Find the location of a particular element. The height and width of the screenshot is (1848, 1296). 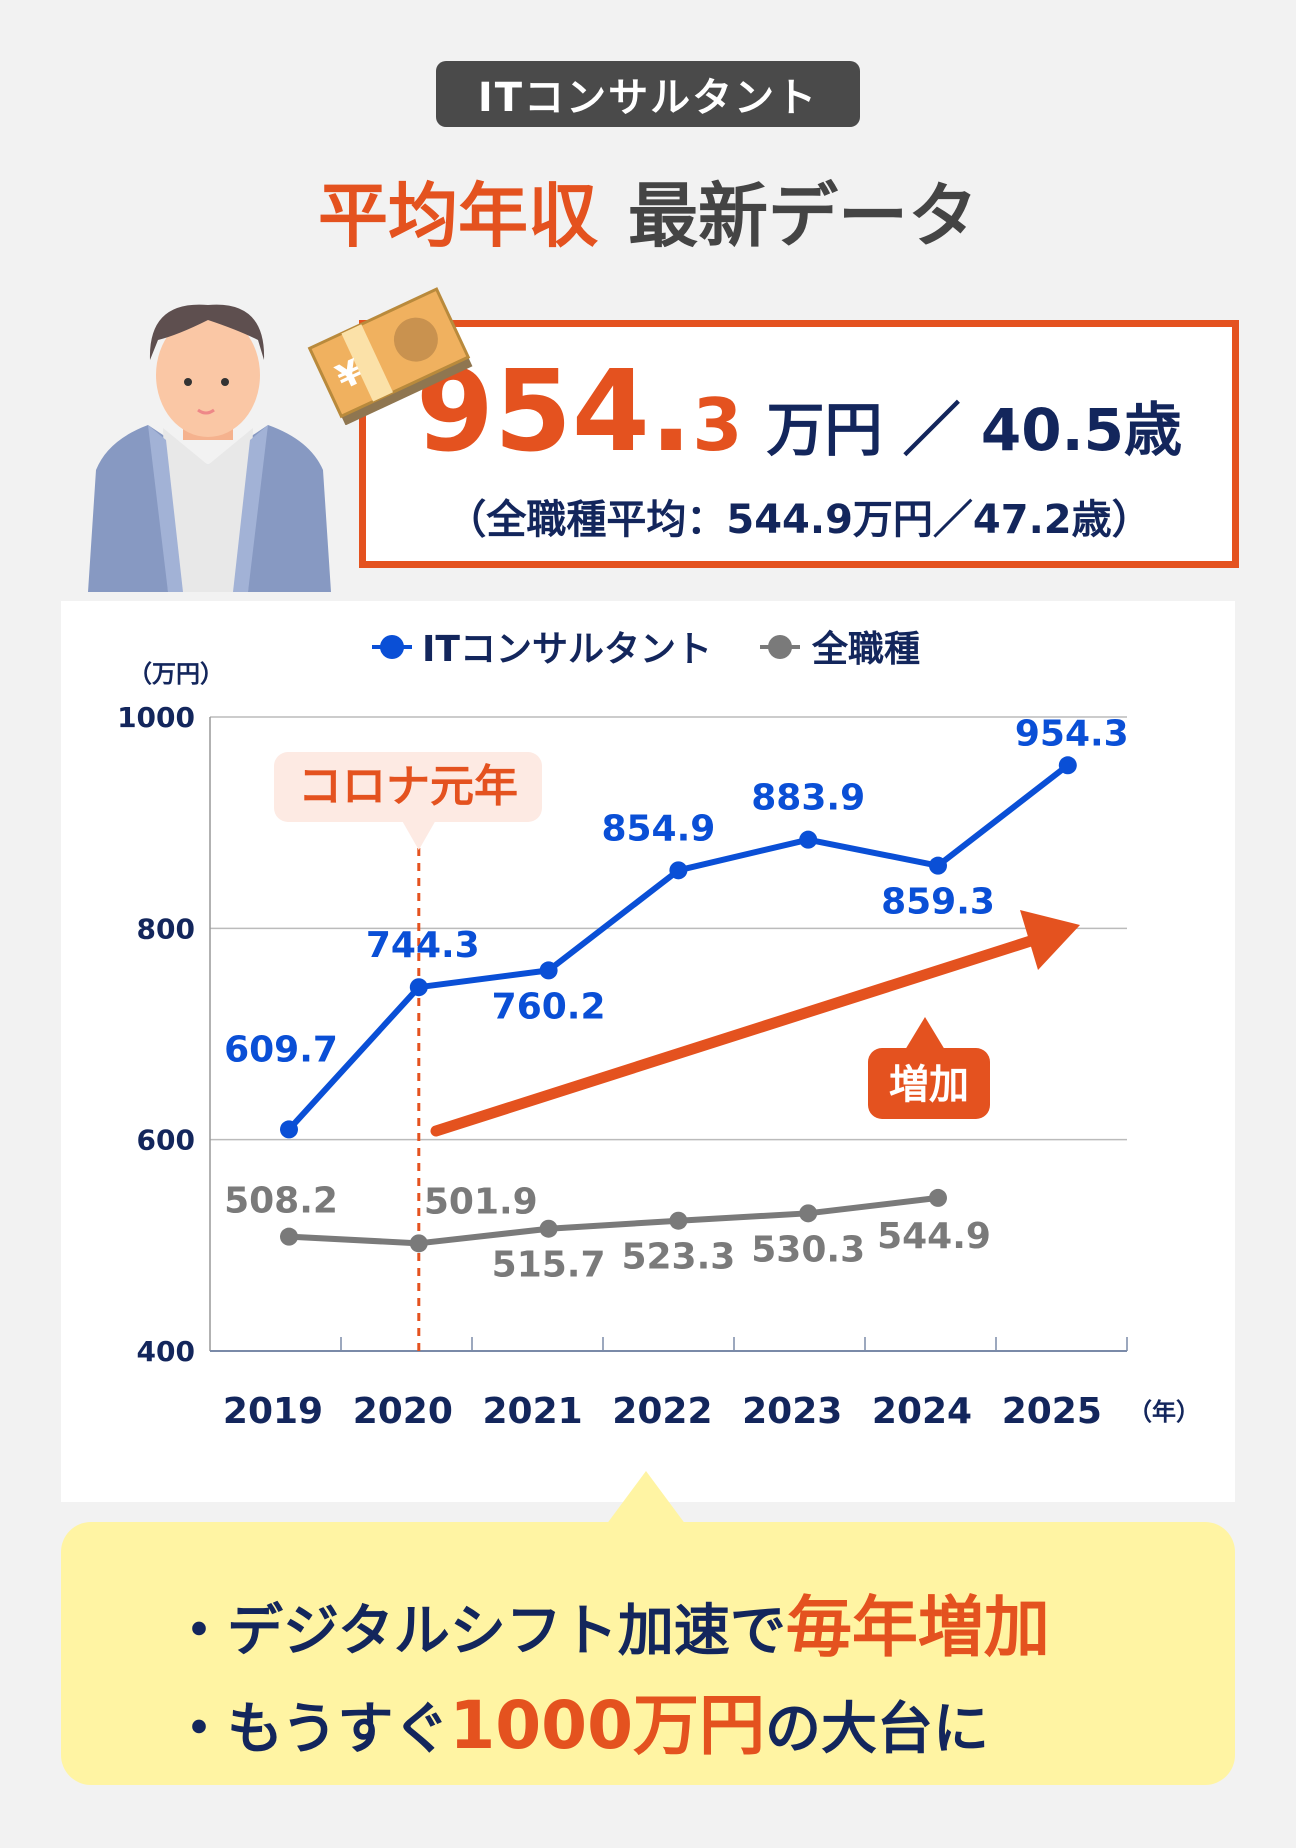

x-axis-unit: （年） is located at coordinates (1164, 1412).